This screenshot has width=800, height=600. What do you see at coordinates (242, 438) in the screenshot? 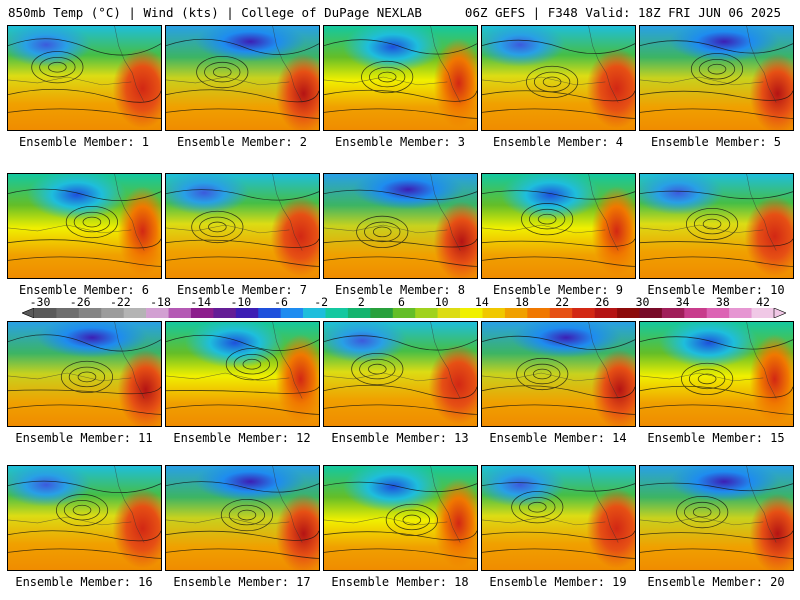
I see `ensemble-member-label: Ensemble Member: 12` at bounding box center [242, 438].